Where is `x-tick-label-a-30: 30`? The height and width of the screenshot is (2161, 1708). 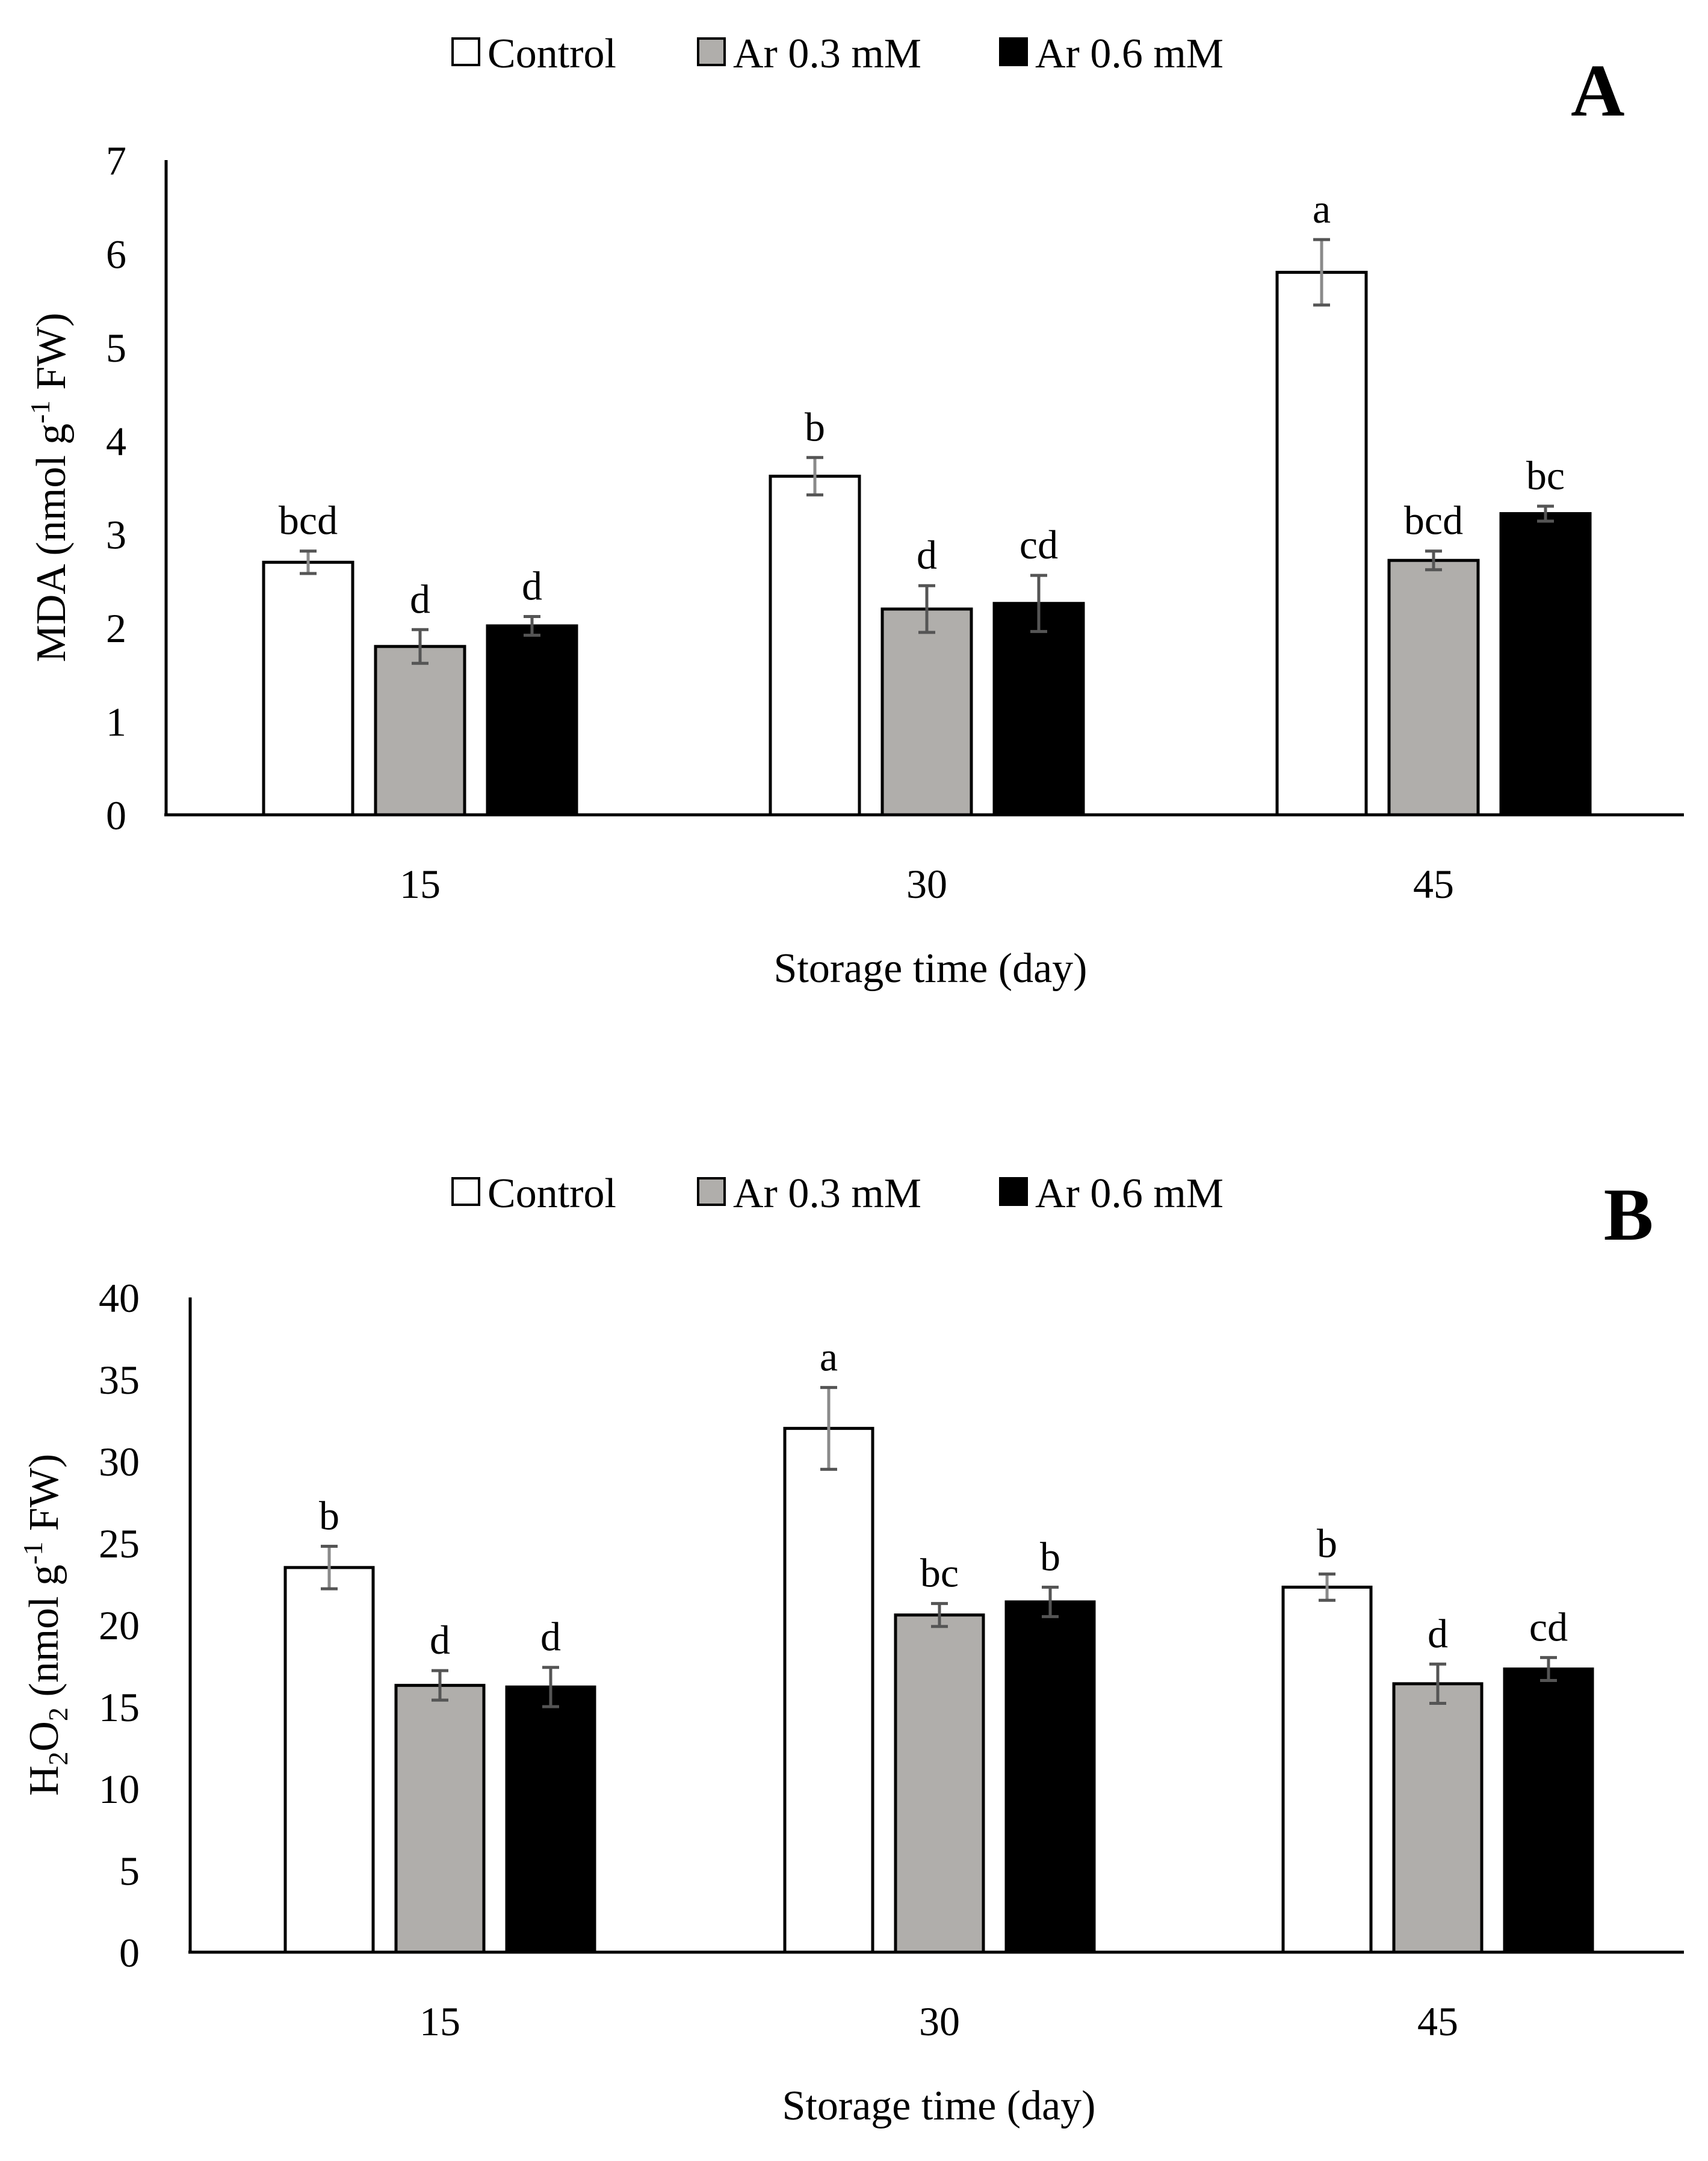
x-tick-label-a-30: 30 is located at coordinates (926, 884).